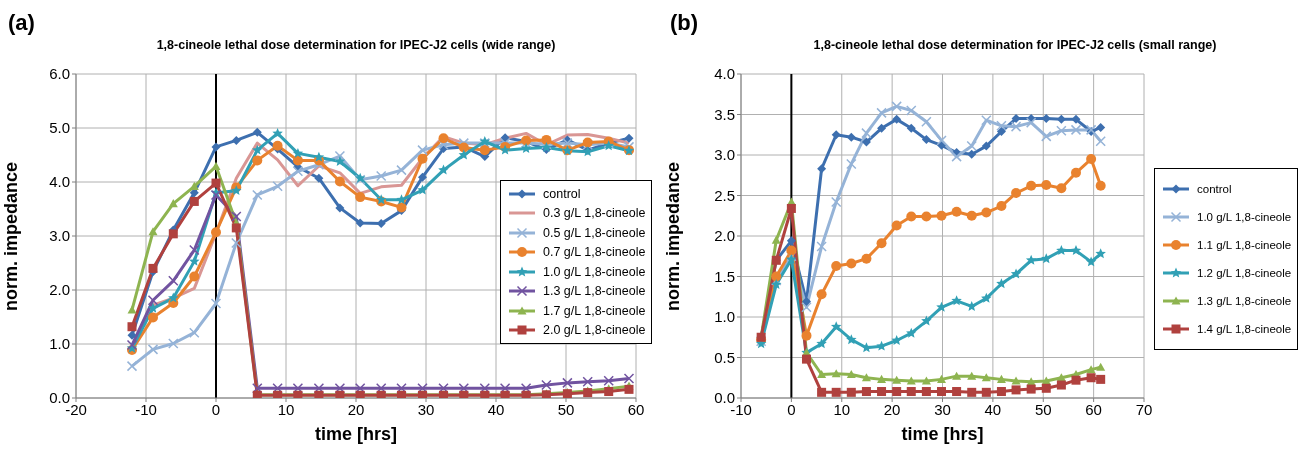 This screenshot has height=455, width=1309. What do you see at coordinates (1244, 273) in the screenshot?
I see `legend-label: 1.2 g/L 1,8-cineole` at bounding box center [1244, 273].